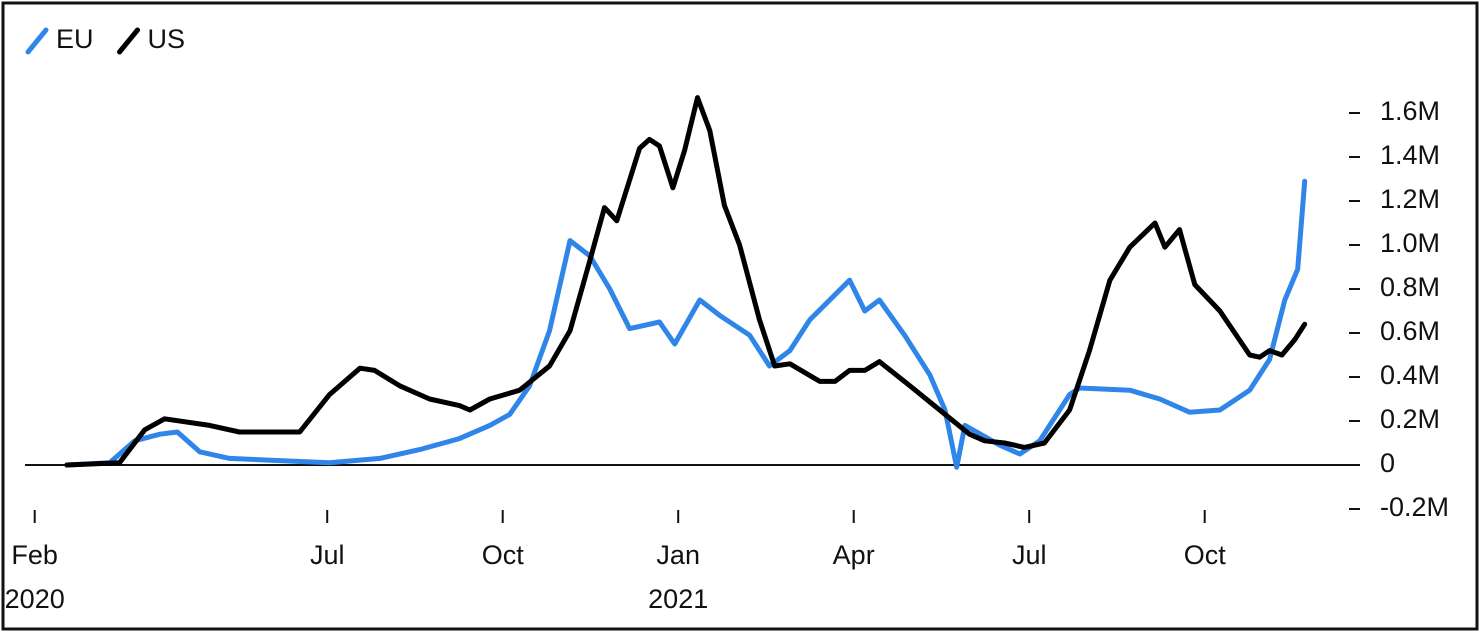 This screenshot has height=636, width=1484. I want to click on x-tick-sublabel: 2020, so click(35, 599).